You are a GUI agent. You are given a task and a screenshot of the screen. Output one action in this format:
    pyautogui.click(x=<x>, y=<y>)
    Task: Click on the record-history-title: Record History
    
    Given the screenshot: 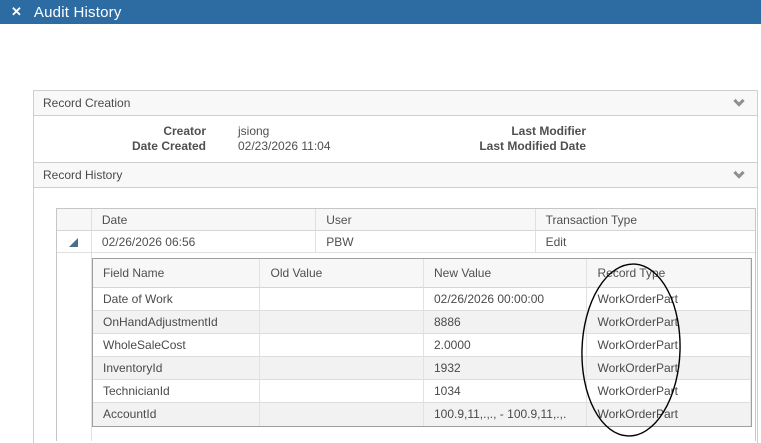 What is the action you would take?
    pyautogui.click(x=83, y=175)
    